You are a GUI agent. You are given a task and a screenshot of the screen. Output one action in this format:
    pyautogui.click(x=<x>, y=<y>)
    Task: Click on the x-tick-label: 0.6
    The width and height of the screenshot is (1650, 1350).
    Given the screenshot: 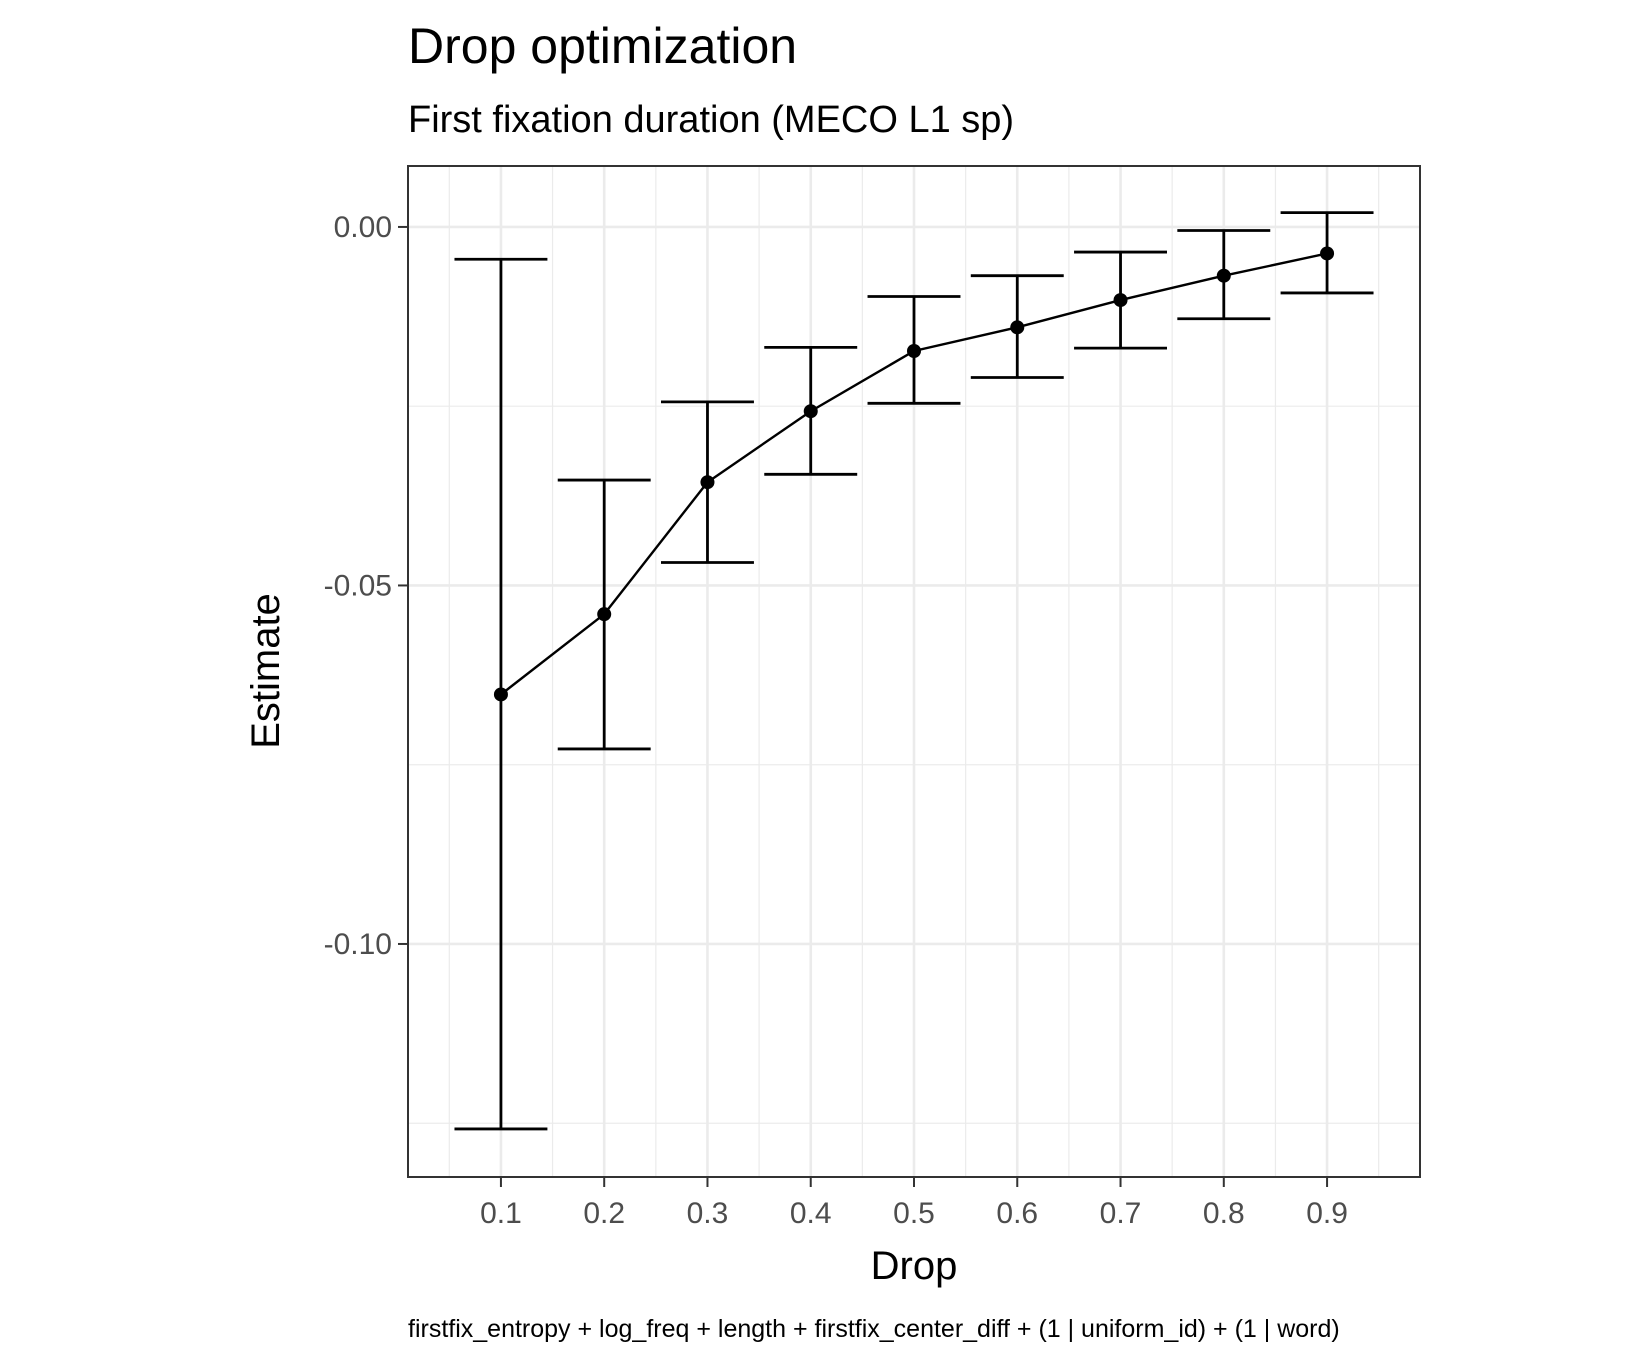 What is the action you would take?
    pyautogui.click(x=1017, y=1213)
    